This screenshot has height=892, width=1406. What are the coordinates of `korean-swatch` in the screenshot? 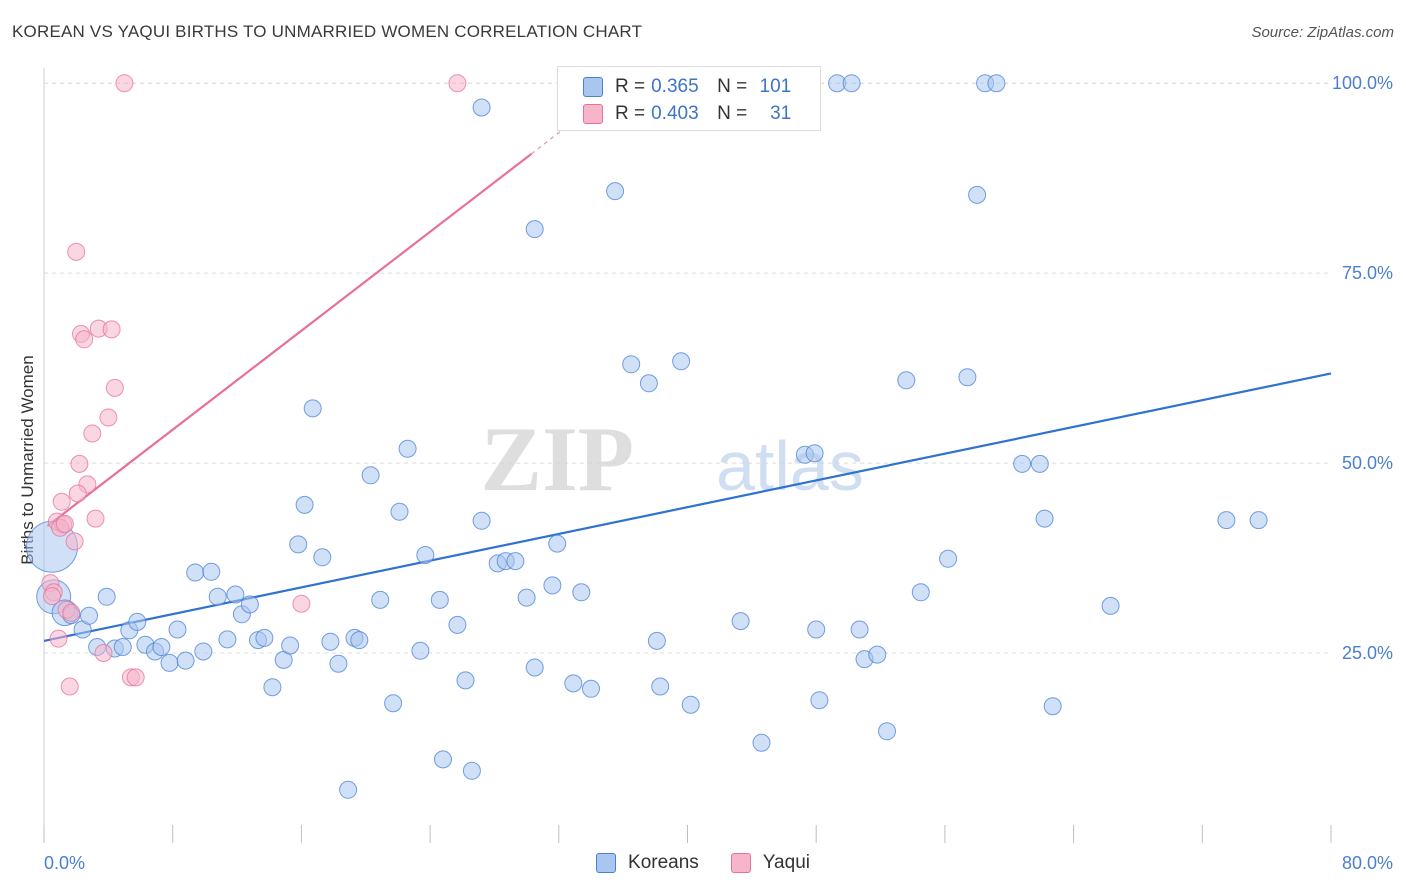 It's located at (606, 863).